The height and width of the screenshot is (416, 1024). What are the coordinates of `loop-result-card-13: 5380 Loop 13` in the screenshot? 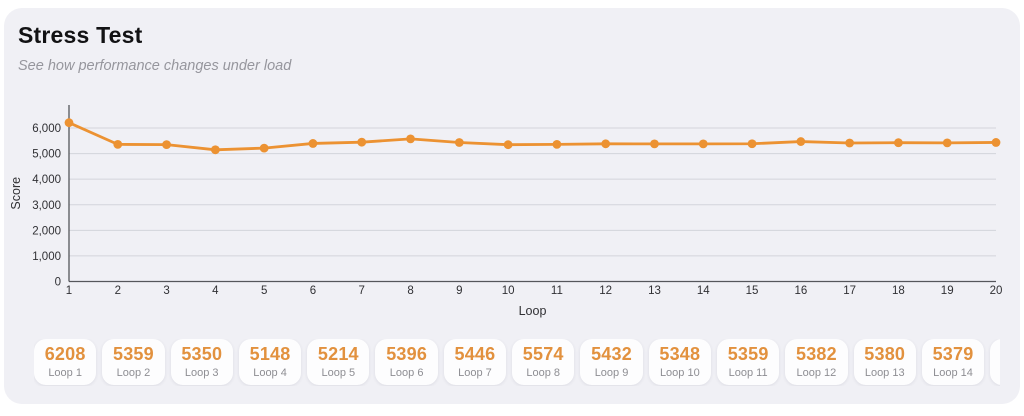 It's located at (884, 362).